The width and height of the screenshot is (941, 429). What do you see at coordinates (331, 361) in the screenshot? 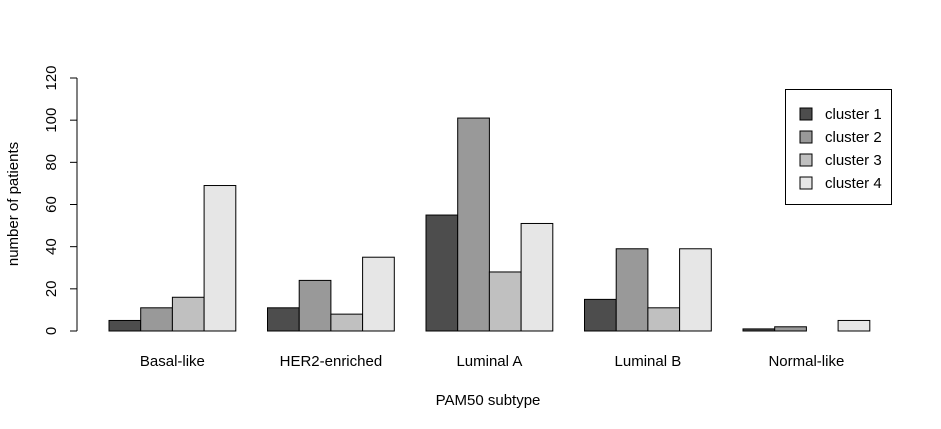
I see `x-tick-label: HER2-enriched` at bounding box center [331, 361].